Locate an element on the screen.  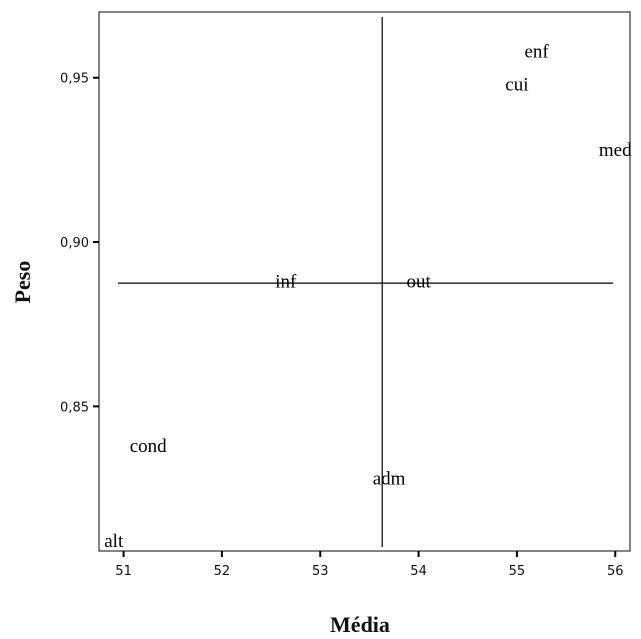
point-label: out is located at coordinates (418, 282).